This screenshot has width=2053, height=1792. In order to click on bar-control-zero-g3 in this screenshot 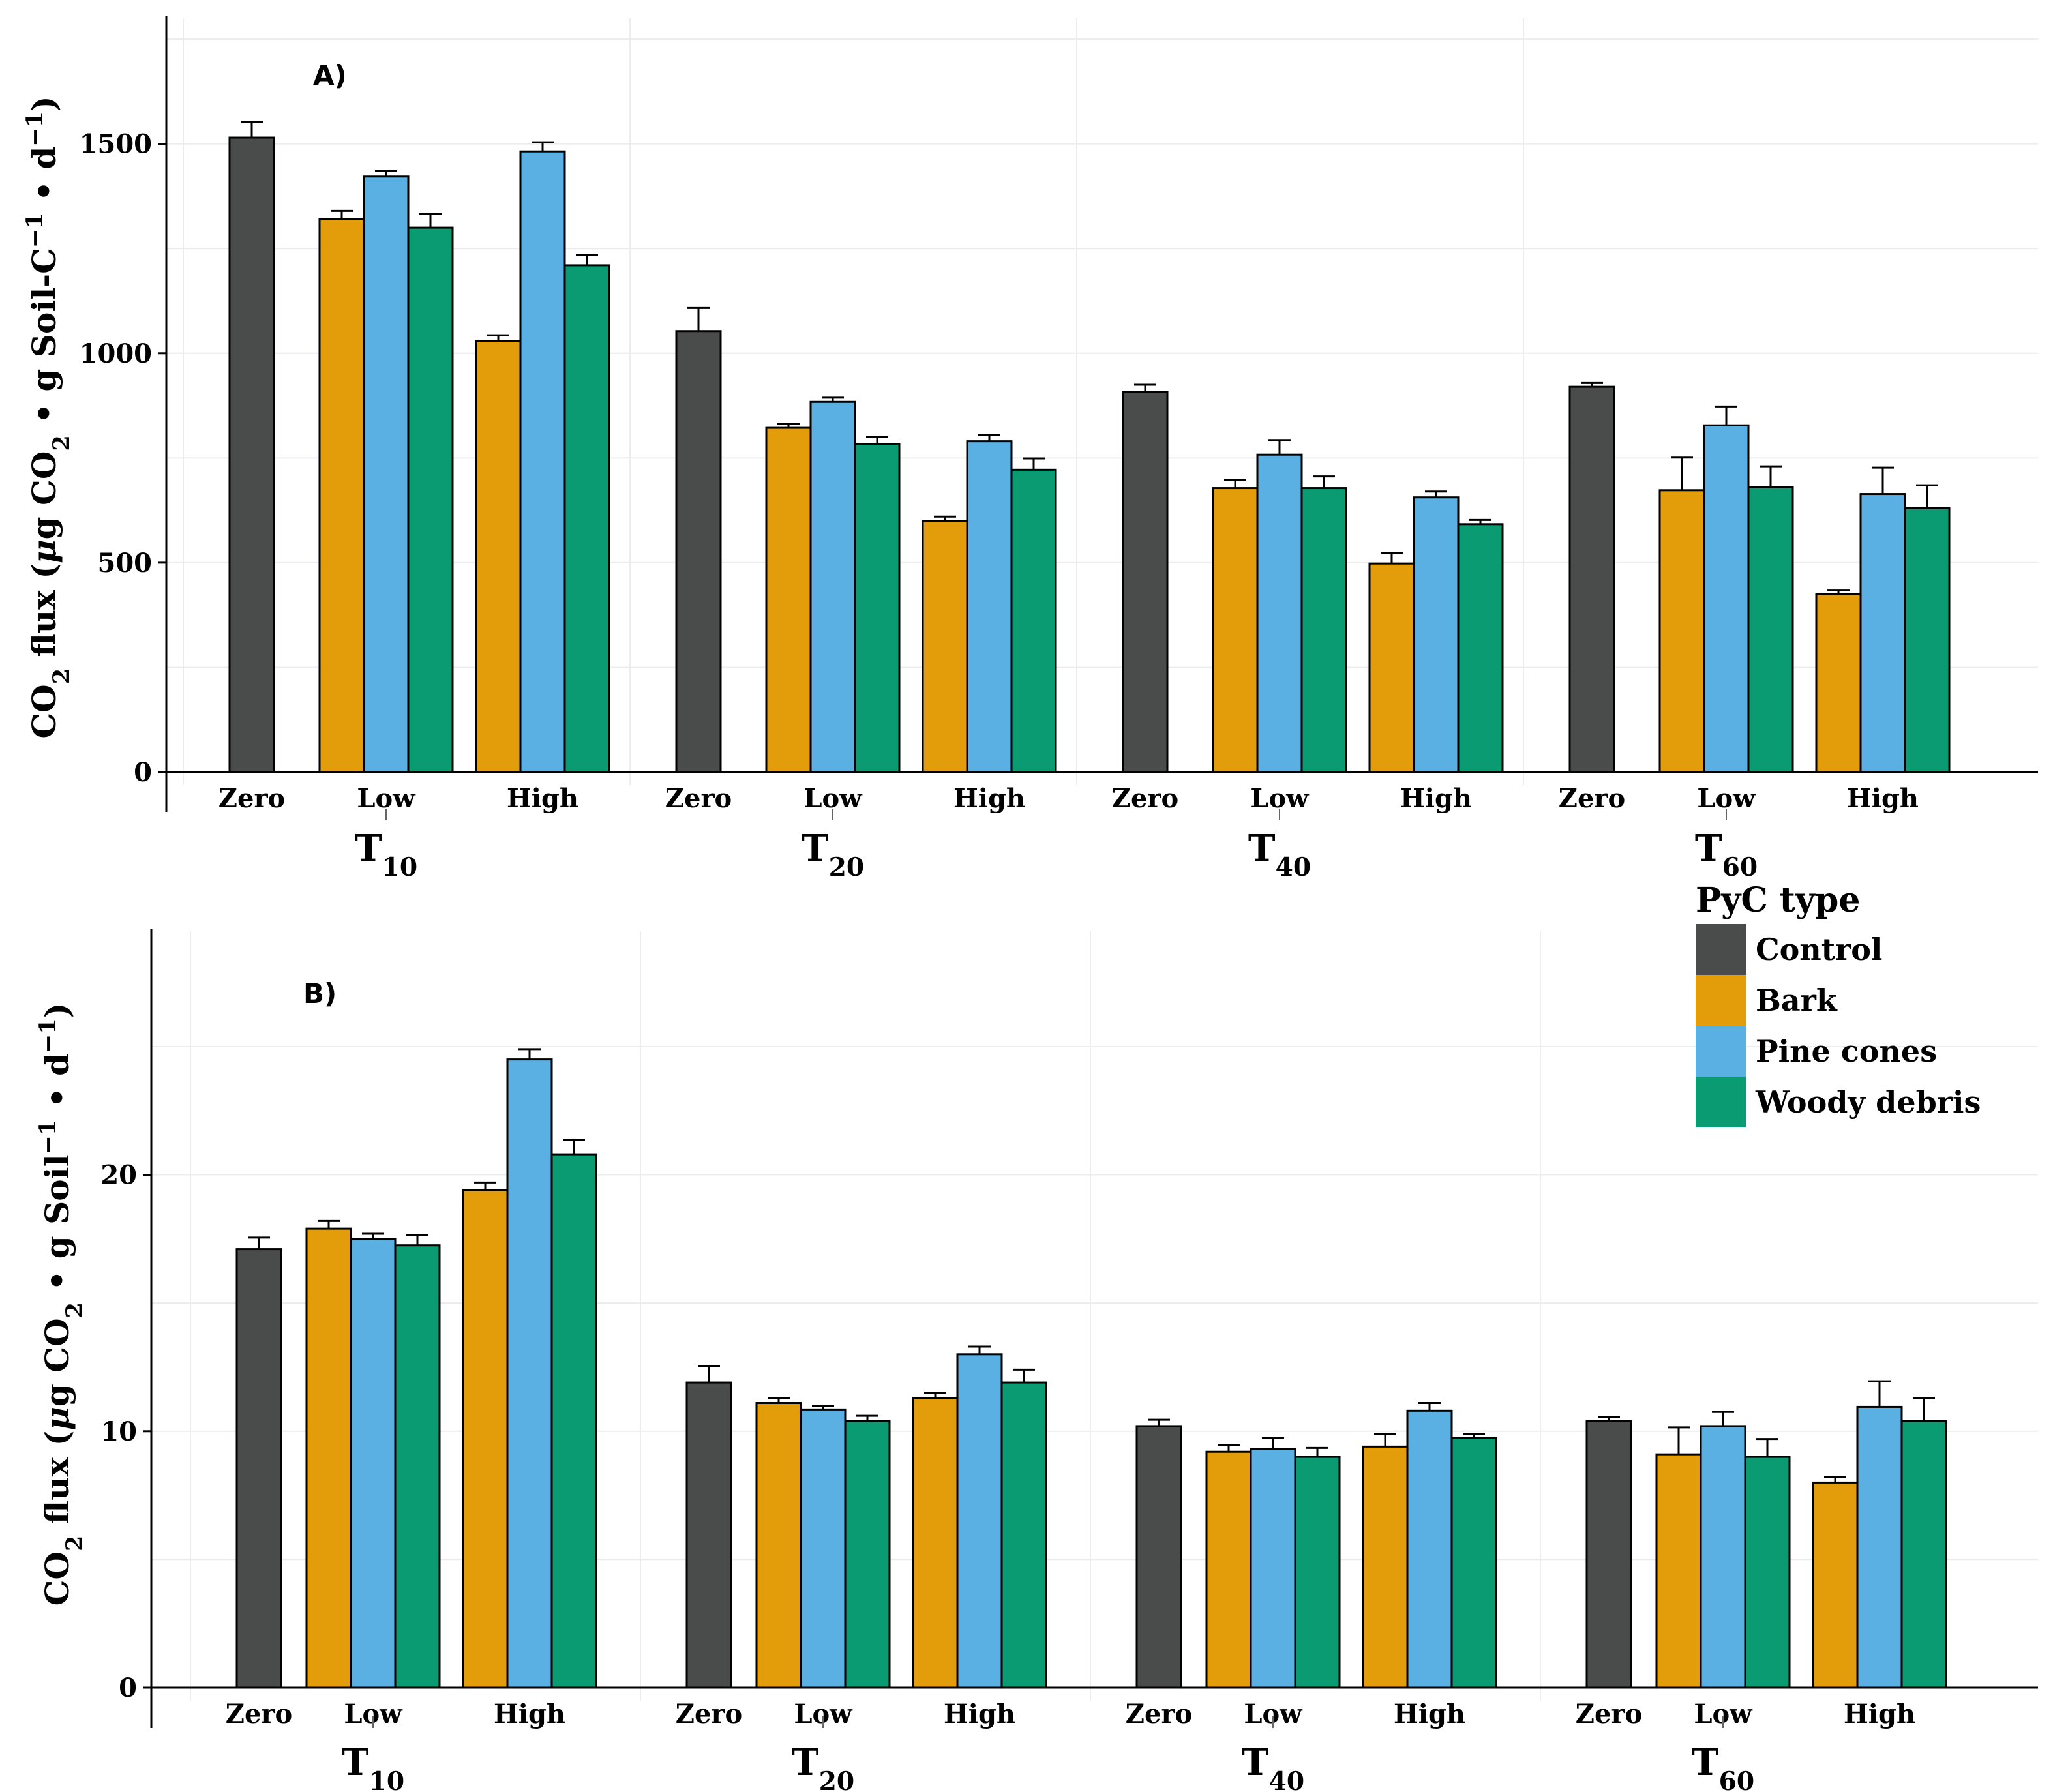, I will do `click(1158, 1557)`.